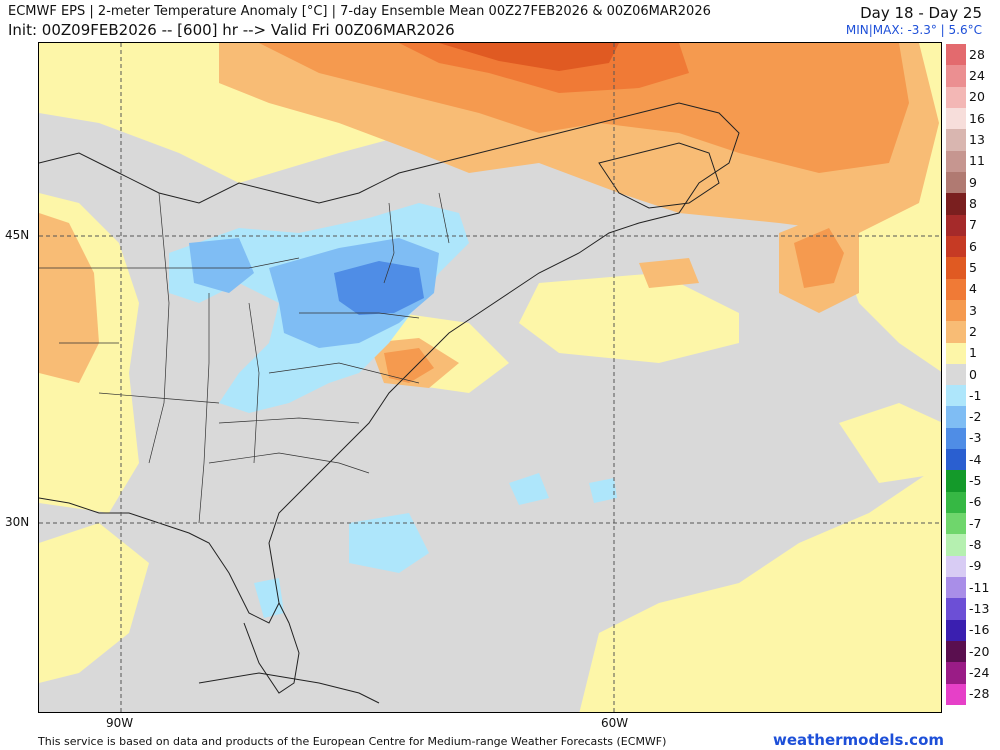  I want to click on colorbar-label: -28, so click(979, 694).